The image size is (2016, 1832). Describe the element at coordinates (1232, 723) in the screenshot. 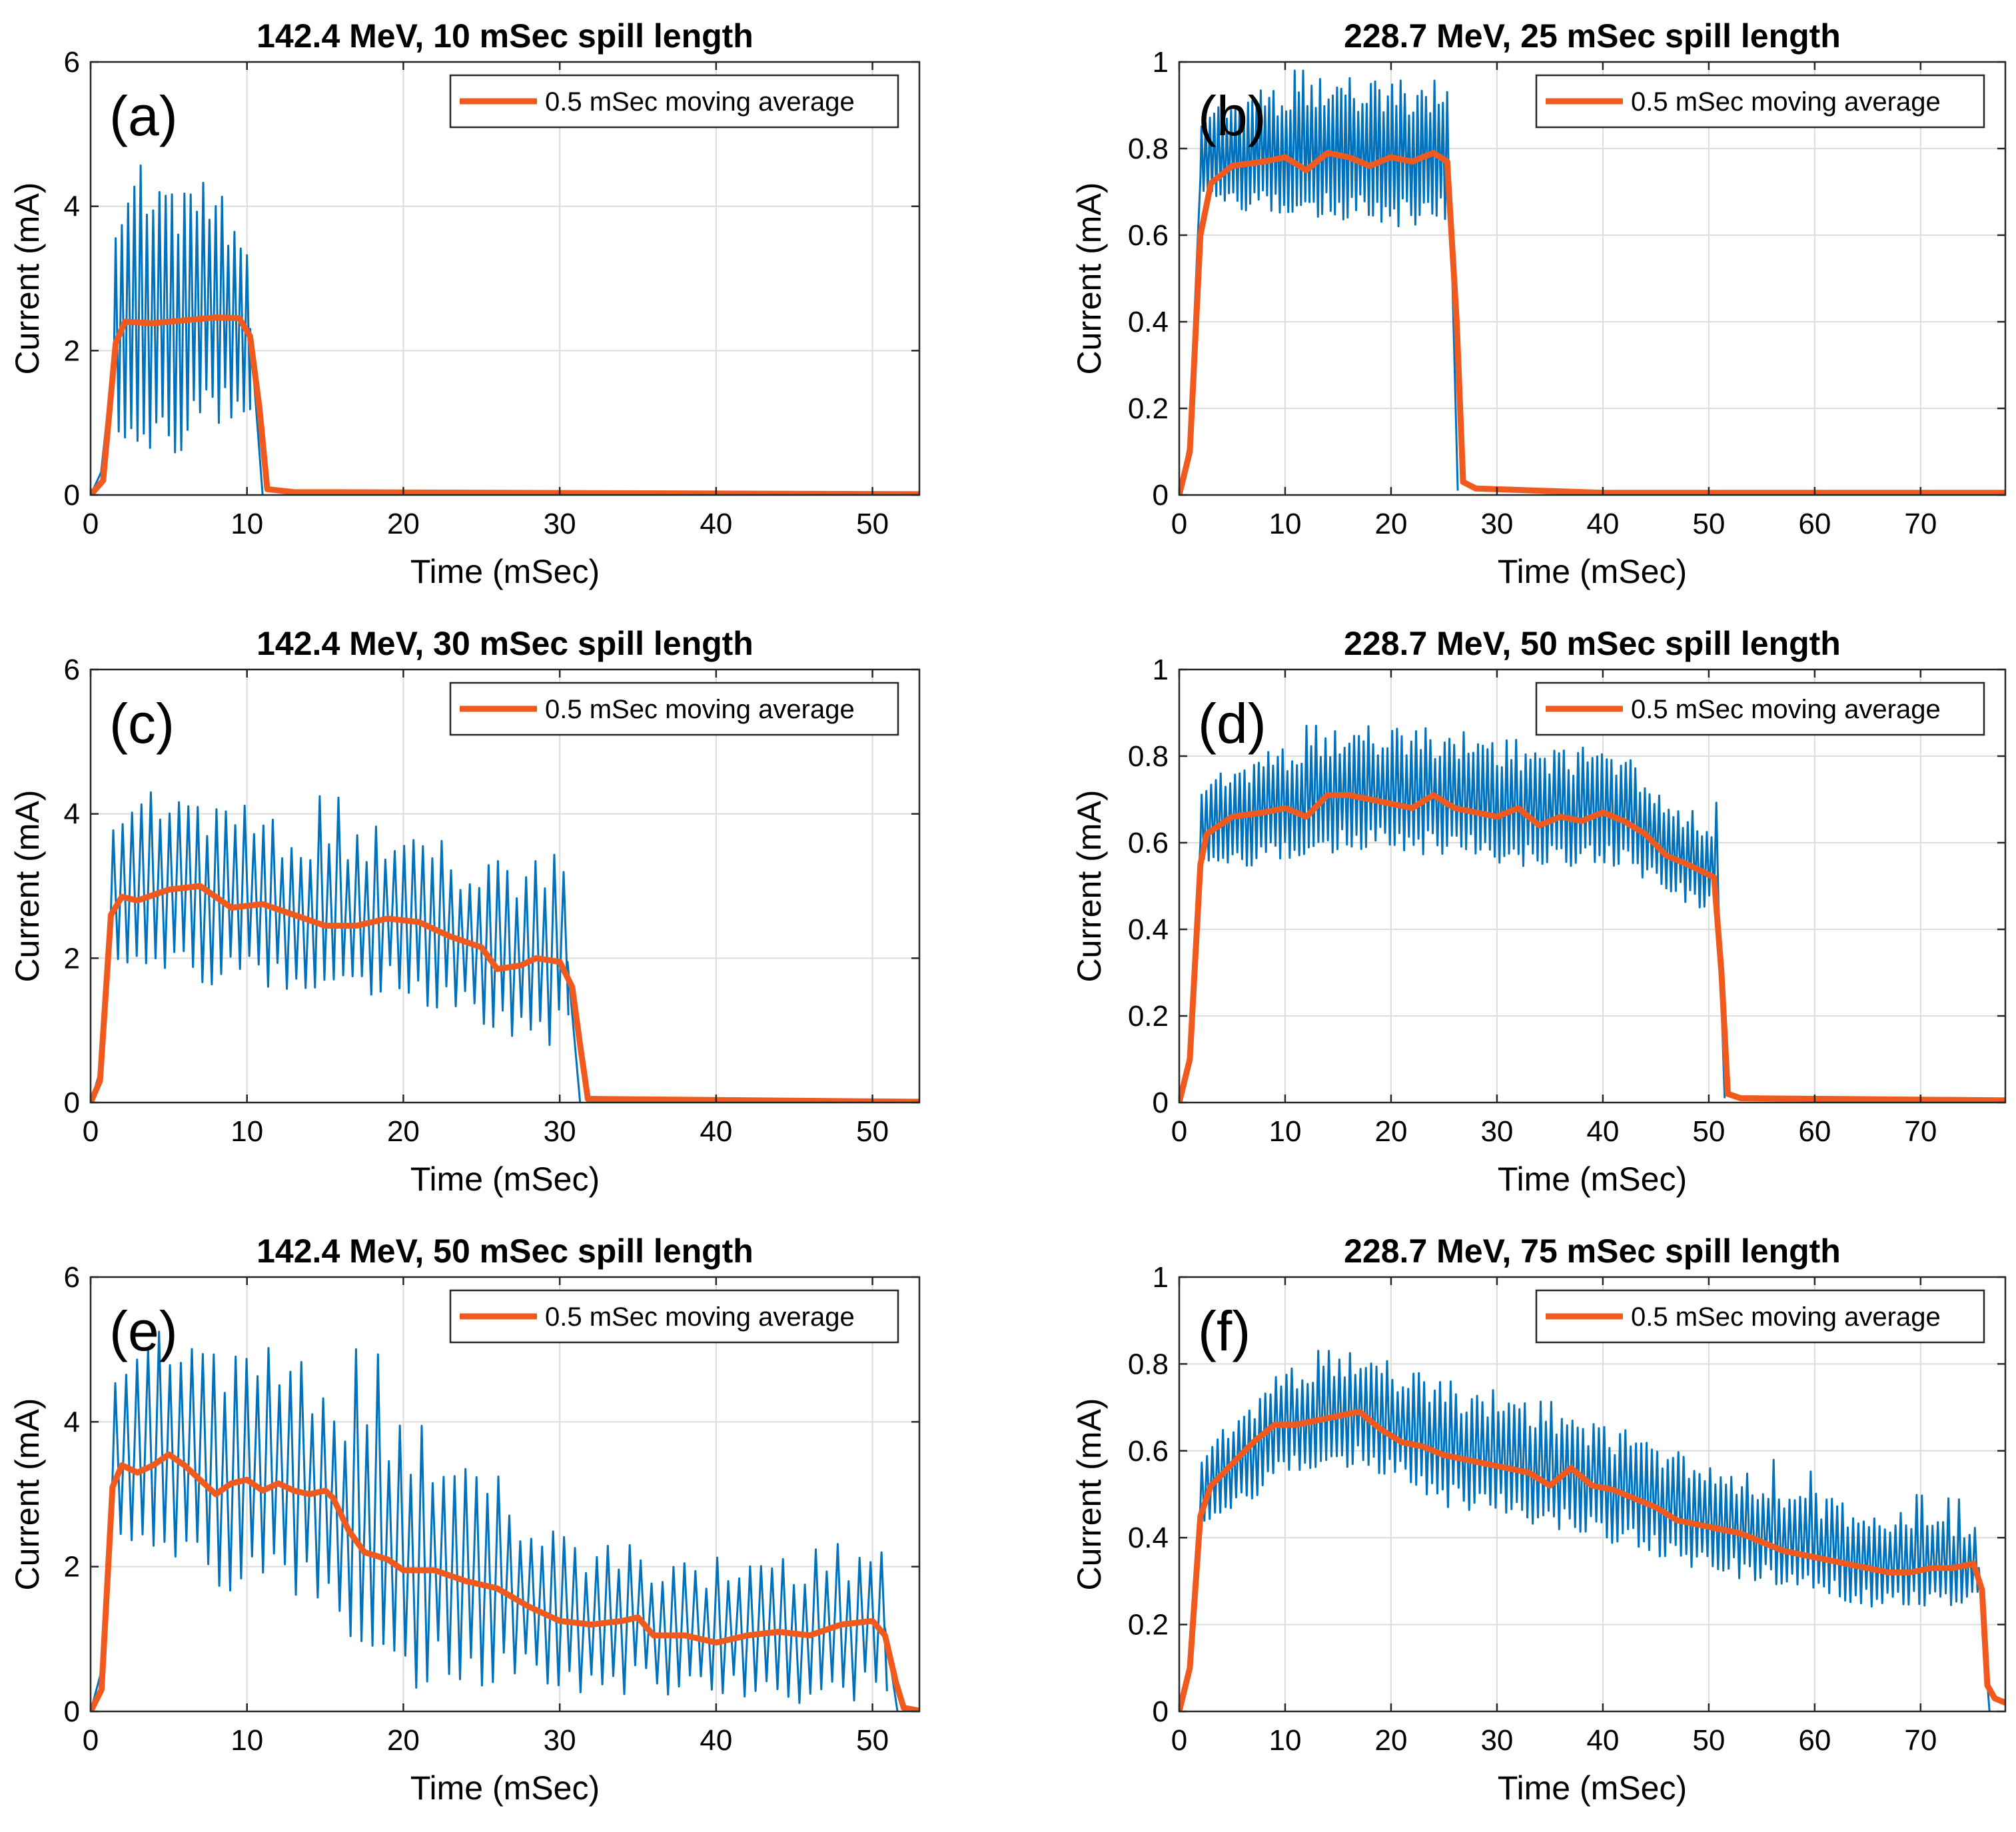

I see `panel-label: (d)` at that location.